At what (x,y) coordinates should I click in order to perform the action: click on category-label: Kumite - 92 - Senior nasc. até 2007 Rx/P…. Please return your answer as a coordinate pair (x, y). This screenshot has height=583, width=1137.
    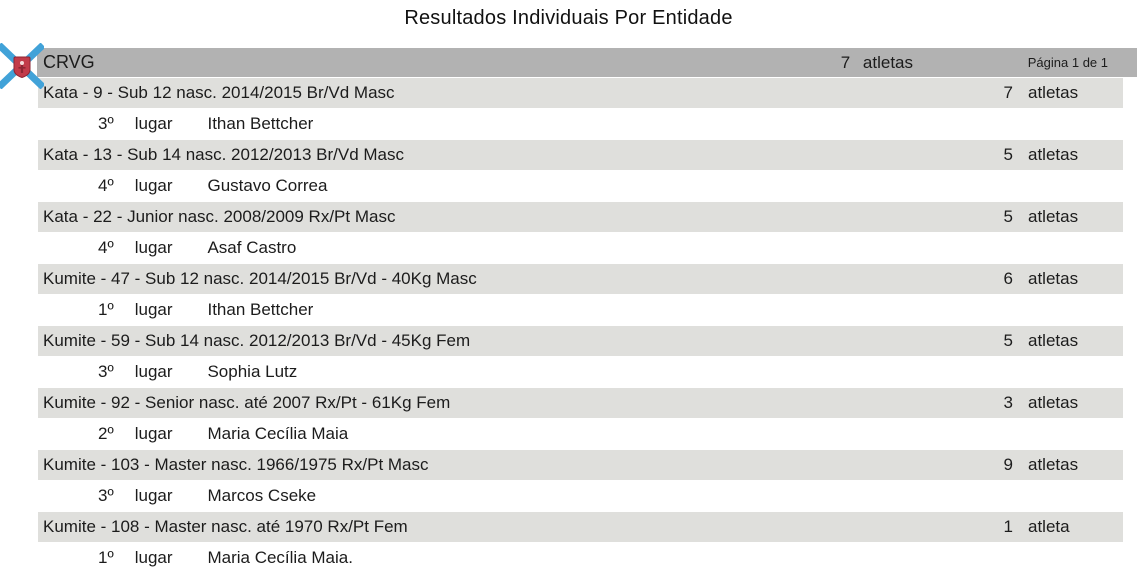
    Looking at the image, I should click on (247, 402).